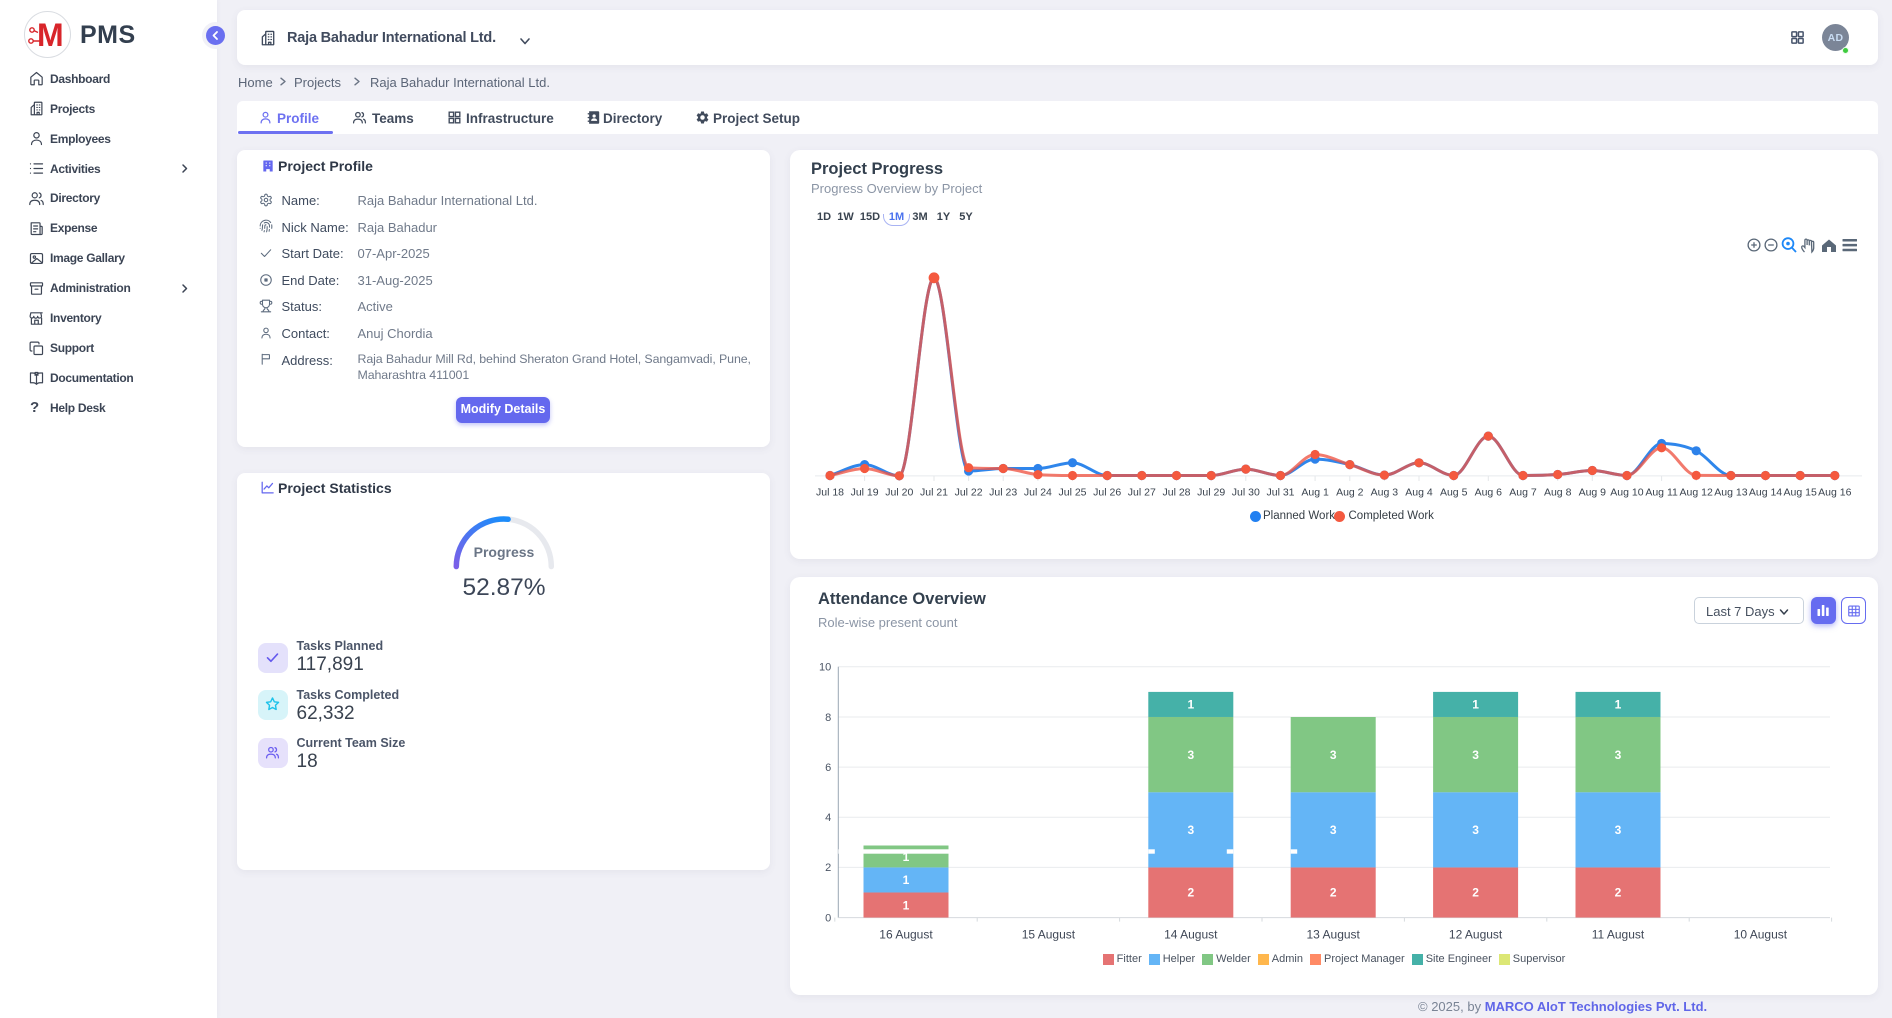 Image resolution: width=1892 pixels, height=1018 pixels. Describe the element at coordinates (1280, 493) in the screenshot. I see `svg-text: Jul 31` at that location.